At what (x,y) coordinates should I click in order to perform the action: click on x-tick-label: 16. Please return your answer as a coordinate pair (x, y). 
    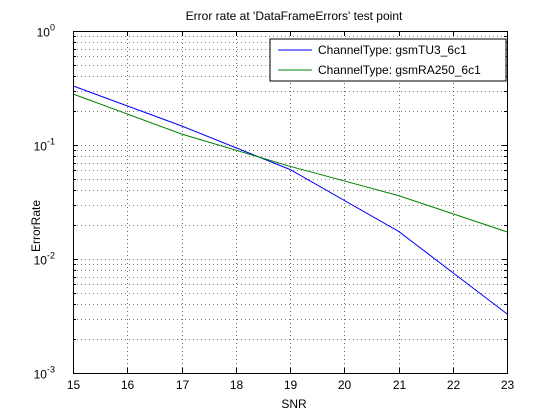
    Looking at the image, I should click on (128, 385).